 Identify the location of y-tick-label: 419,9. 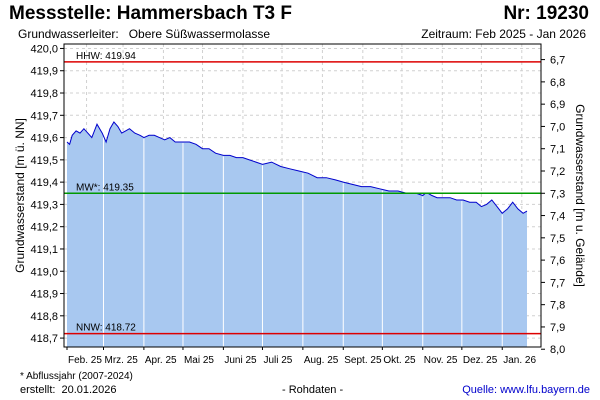
(44, 72).